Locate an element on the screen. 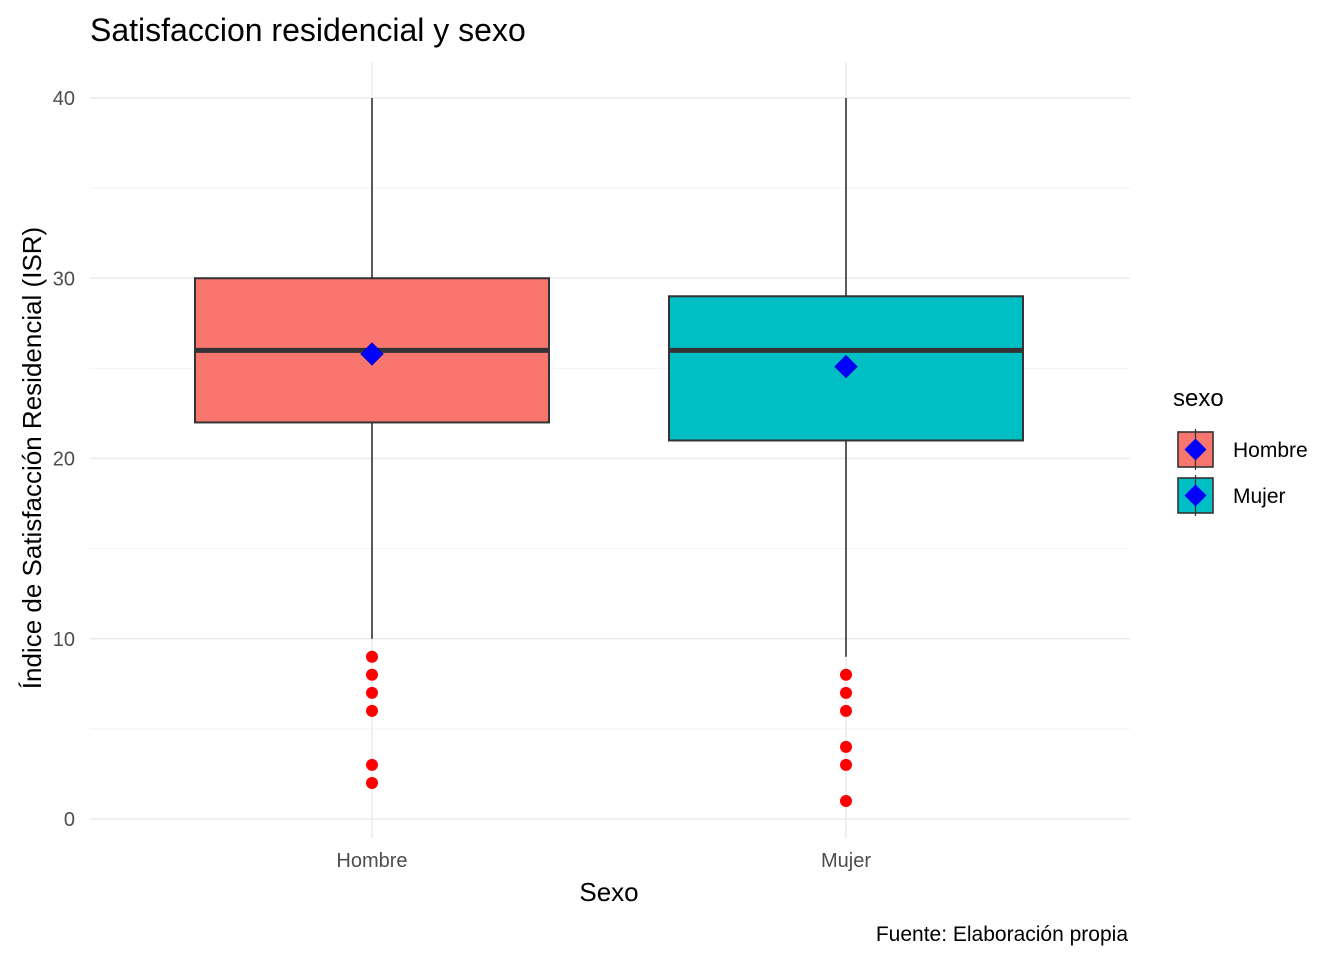 The width and height of the screenshot is (1344, 960). y-tick-label: 0 is located at coordinates (69, 820).